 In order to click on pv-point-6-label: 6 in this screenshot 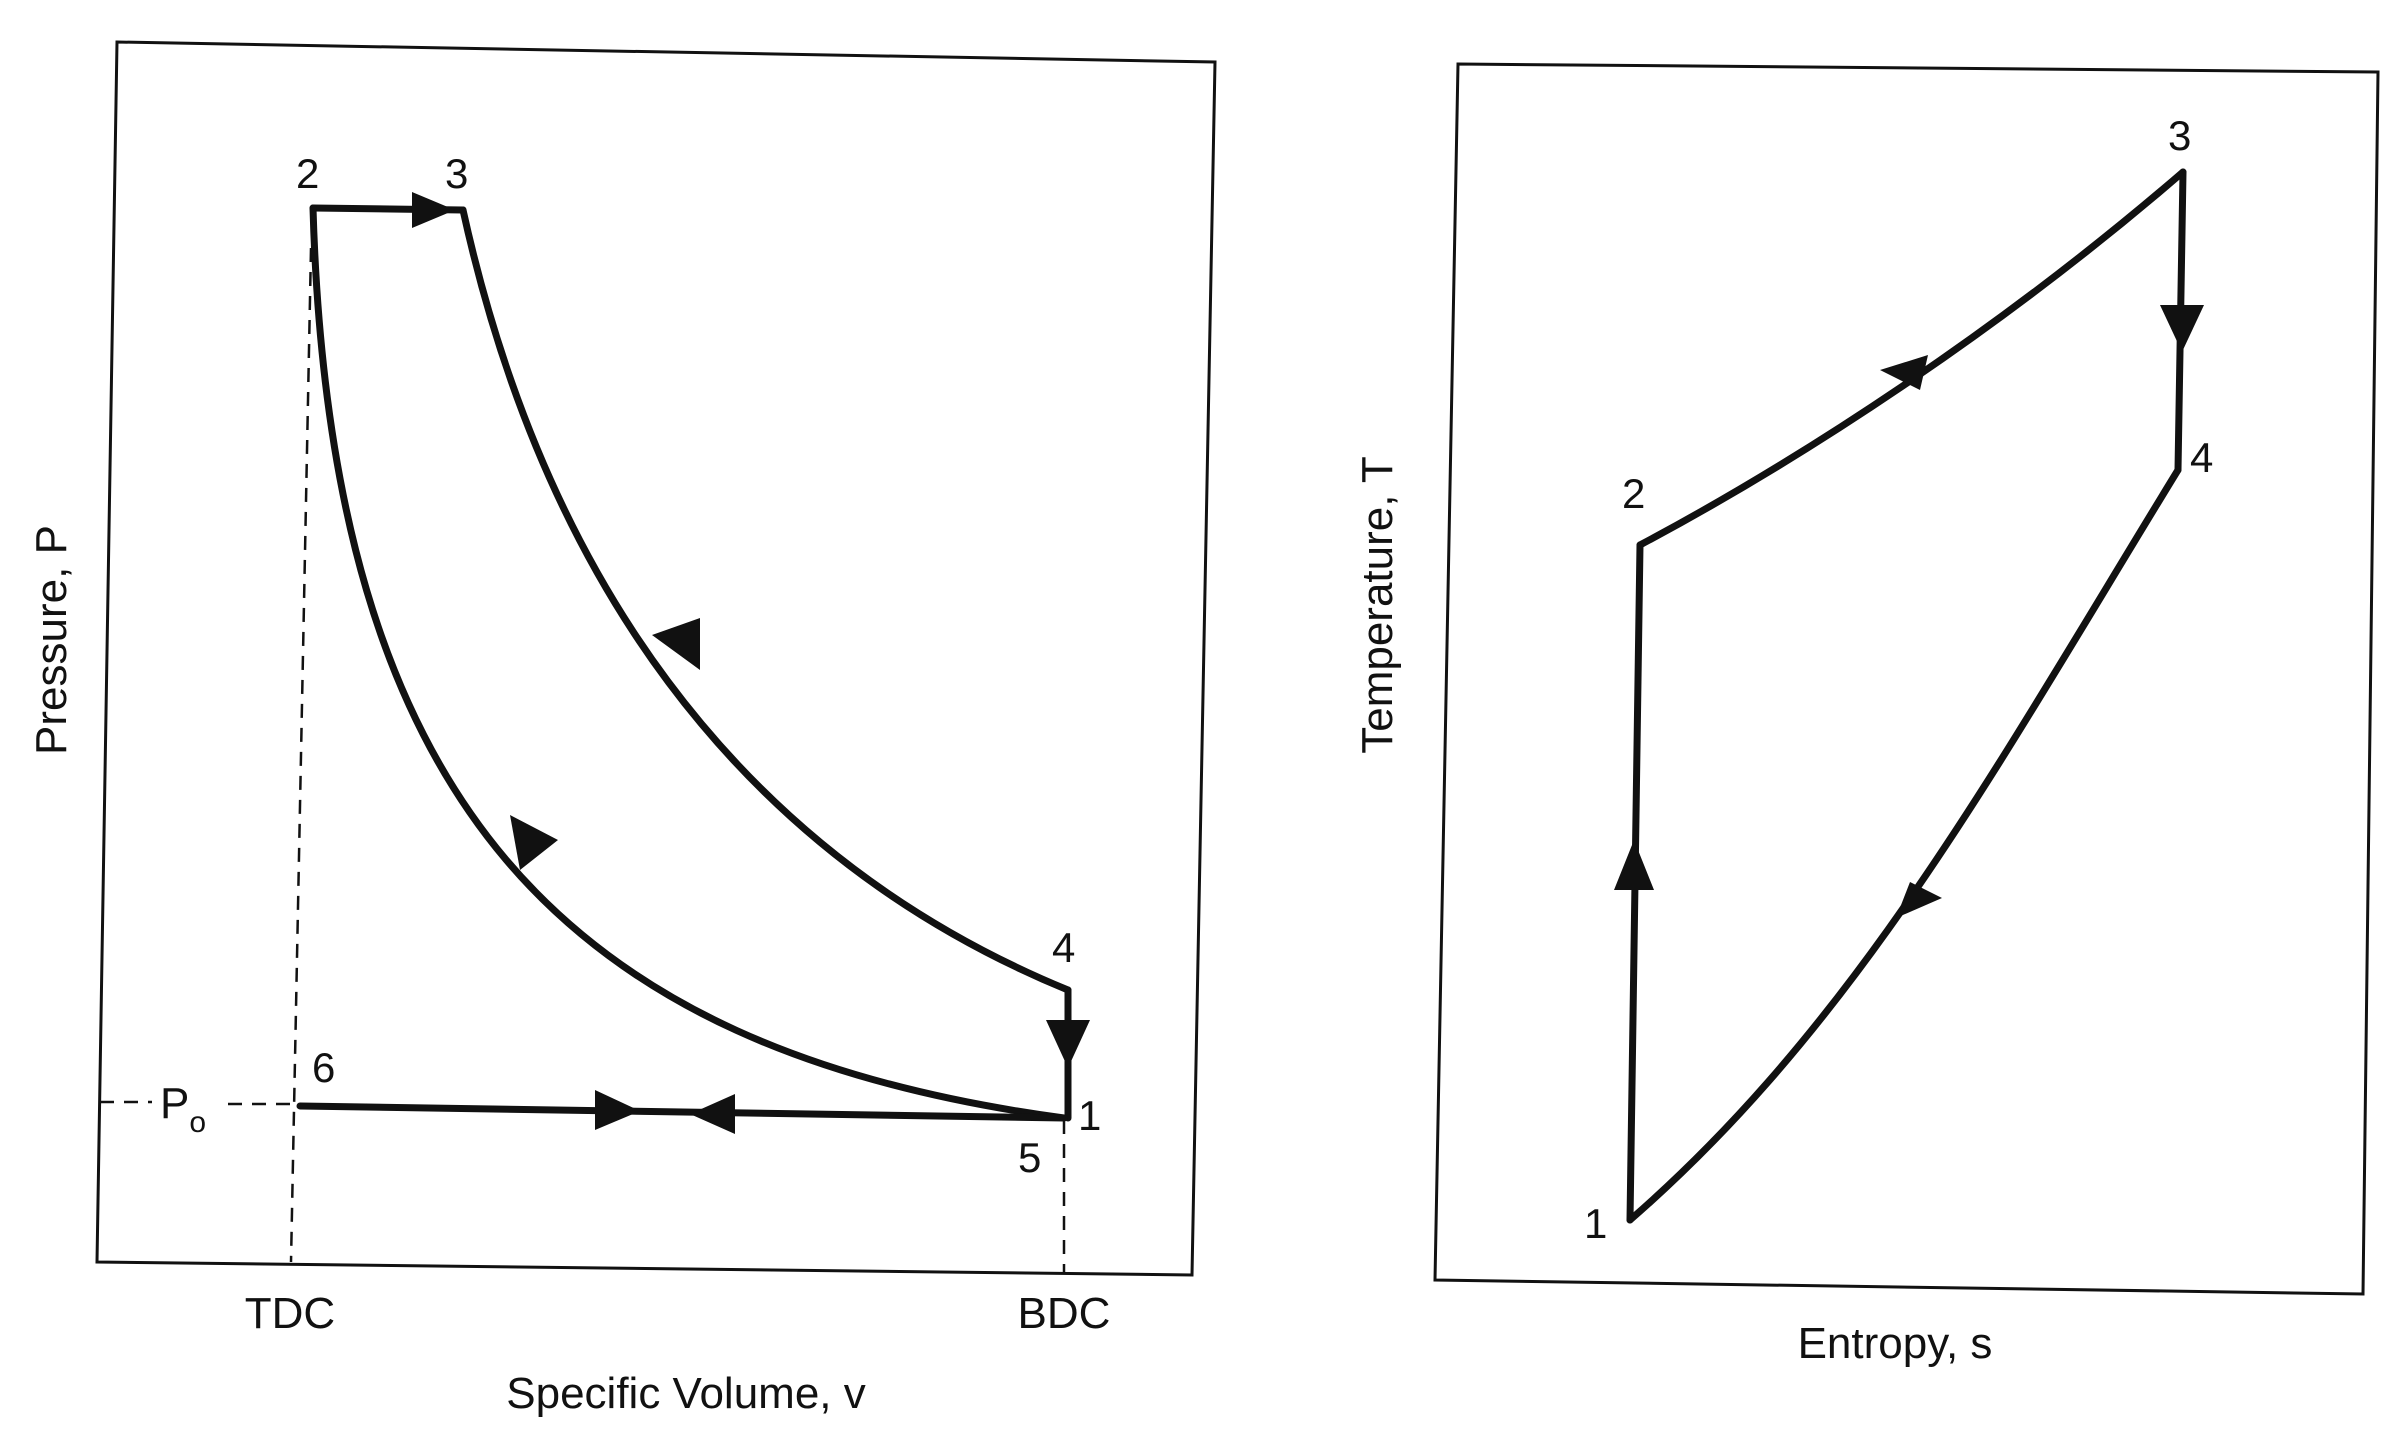, I will do `click(323, 1067)`.